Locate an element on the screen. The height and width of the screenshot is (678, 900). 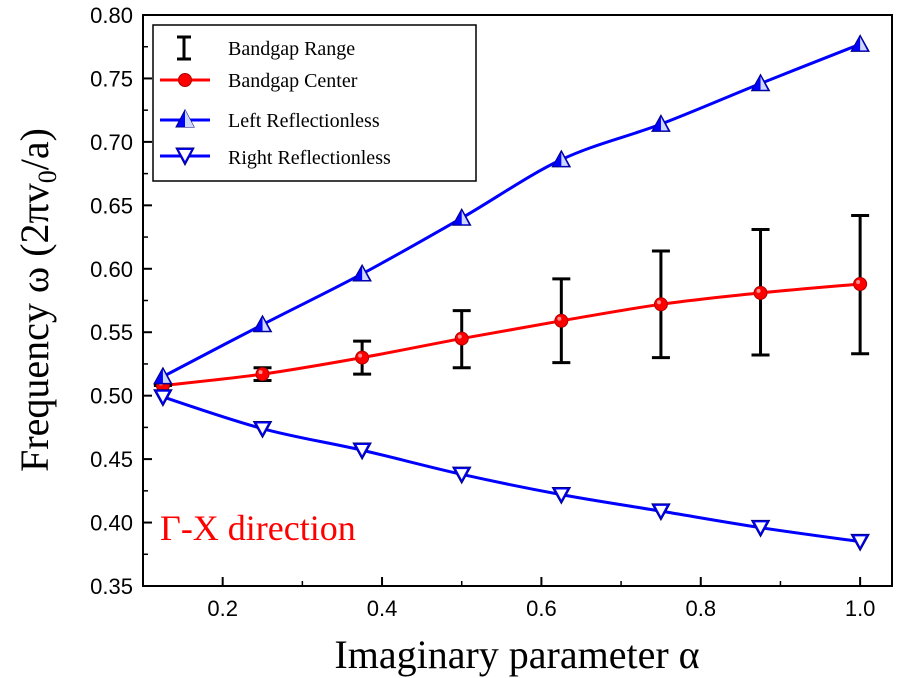
annotation-gamma-x: Γ-X direction is located at coordinates (258, 528).